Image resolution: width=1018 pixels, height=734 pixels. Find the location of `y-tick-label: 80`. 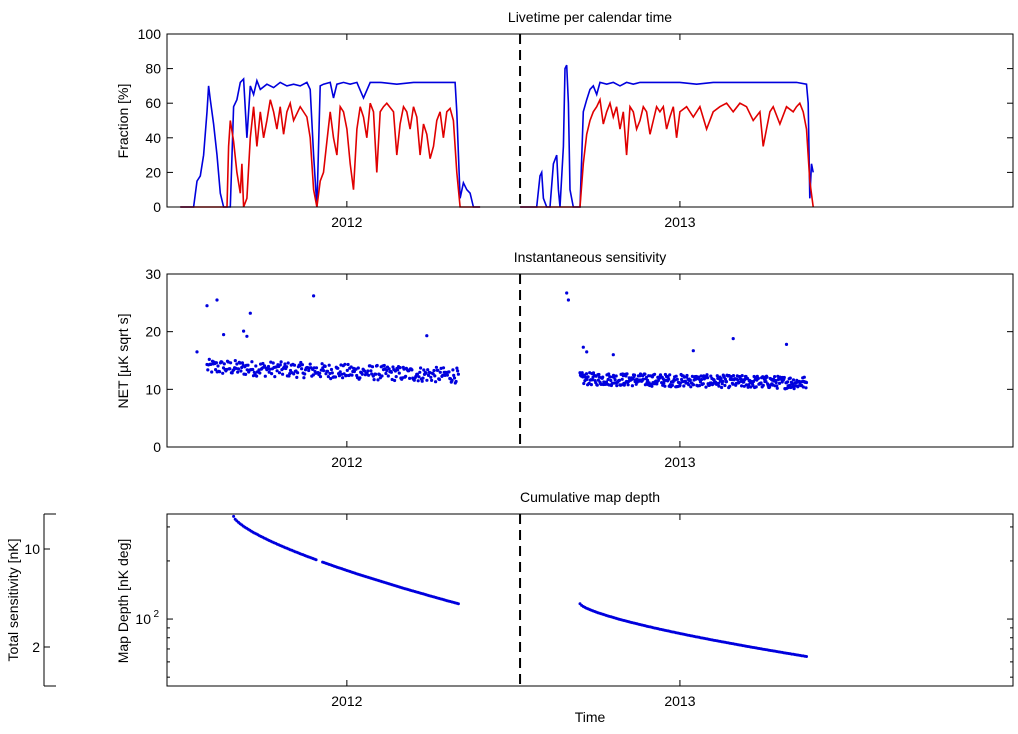

y-tick-label: 80 is located at coordinates (153, 69).